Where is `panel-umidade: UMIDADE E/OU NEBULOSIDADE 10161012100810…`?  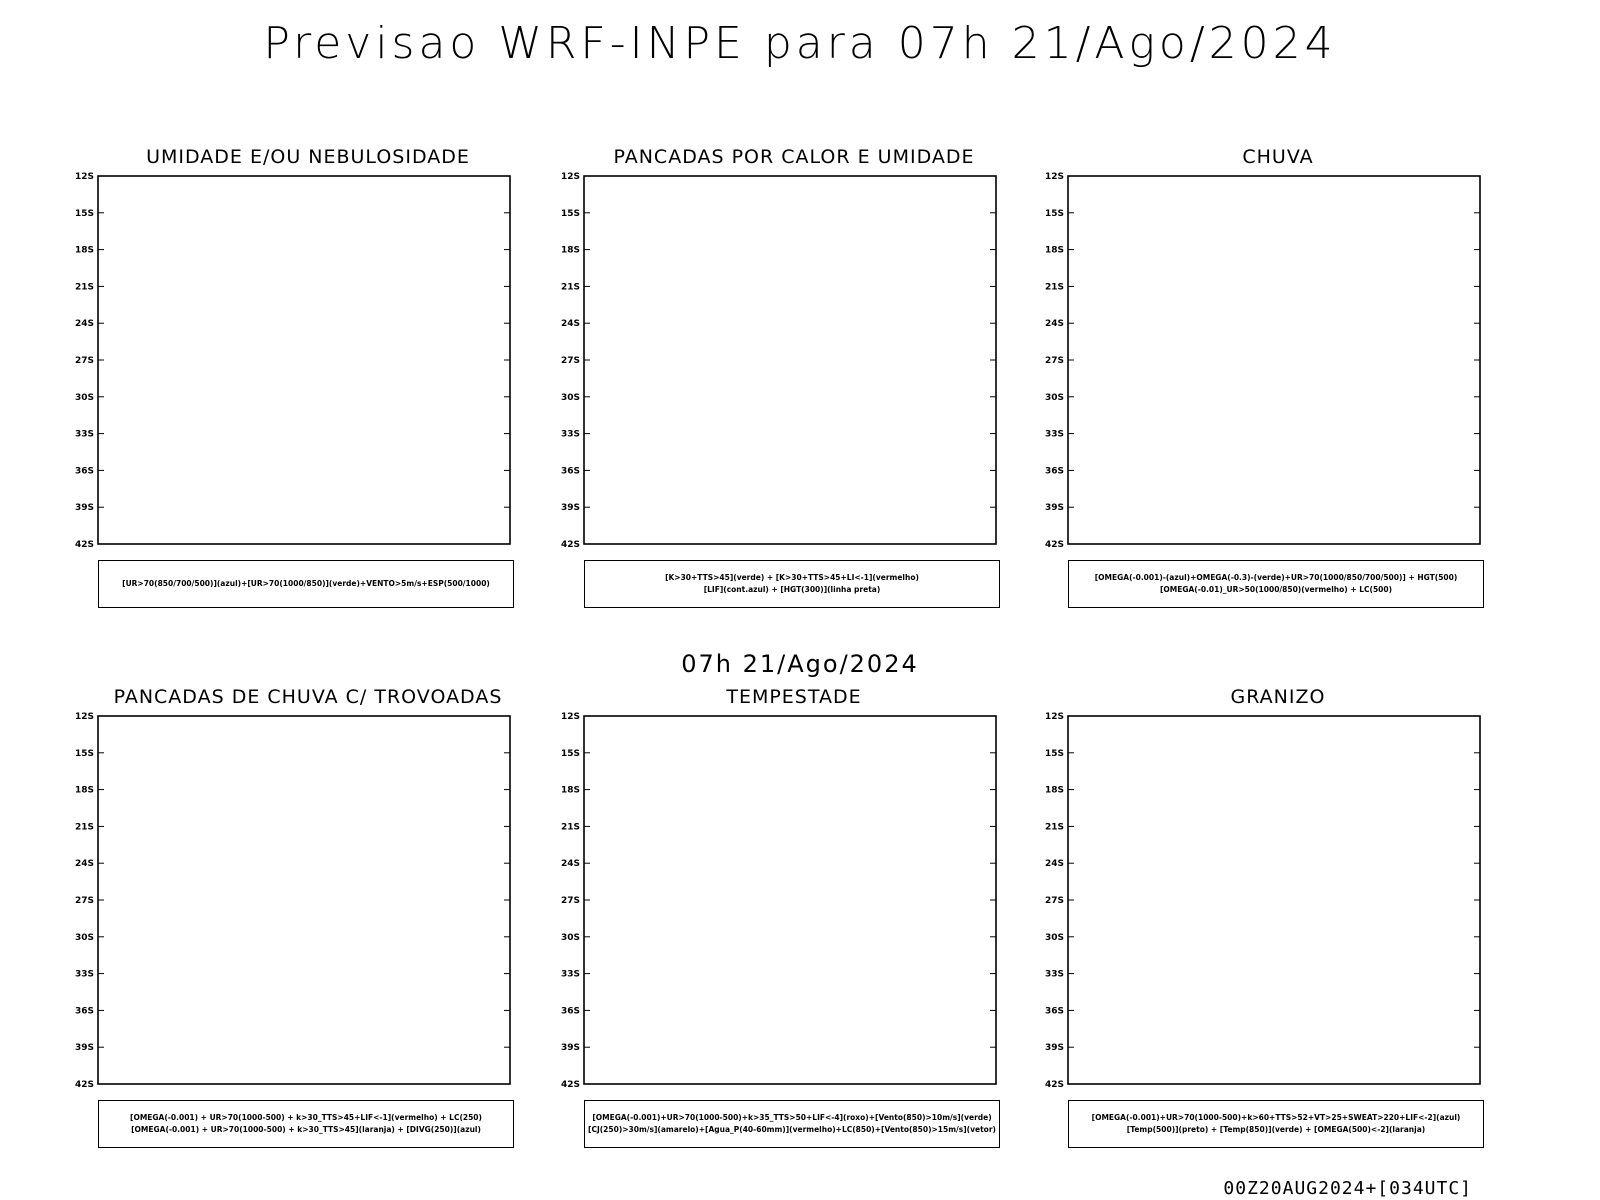
panel-umidade: UMIDADE E/OU NEBULOSIDADE 10161012100810… is located at coordinates (308, 381).